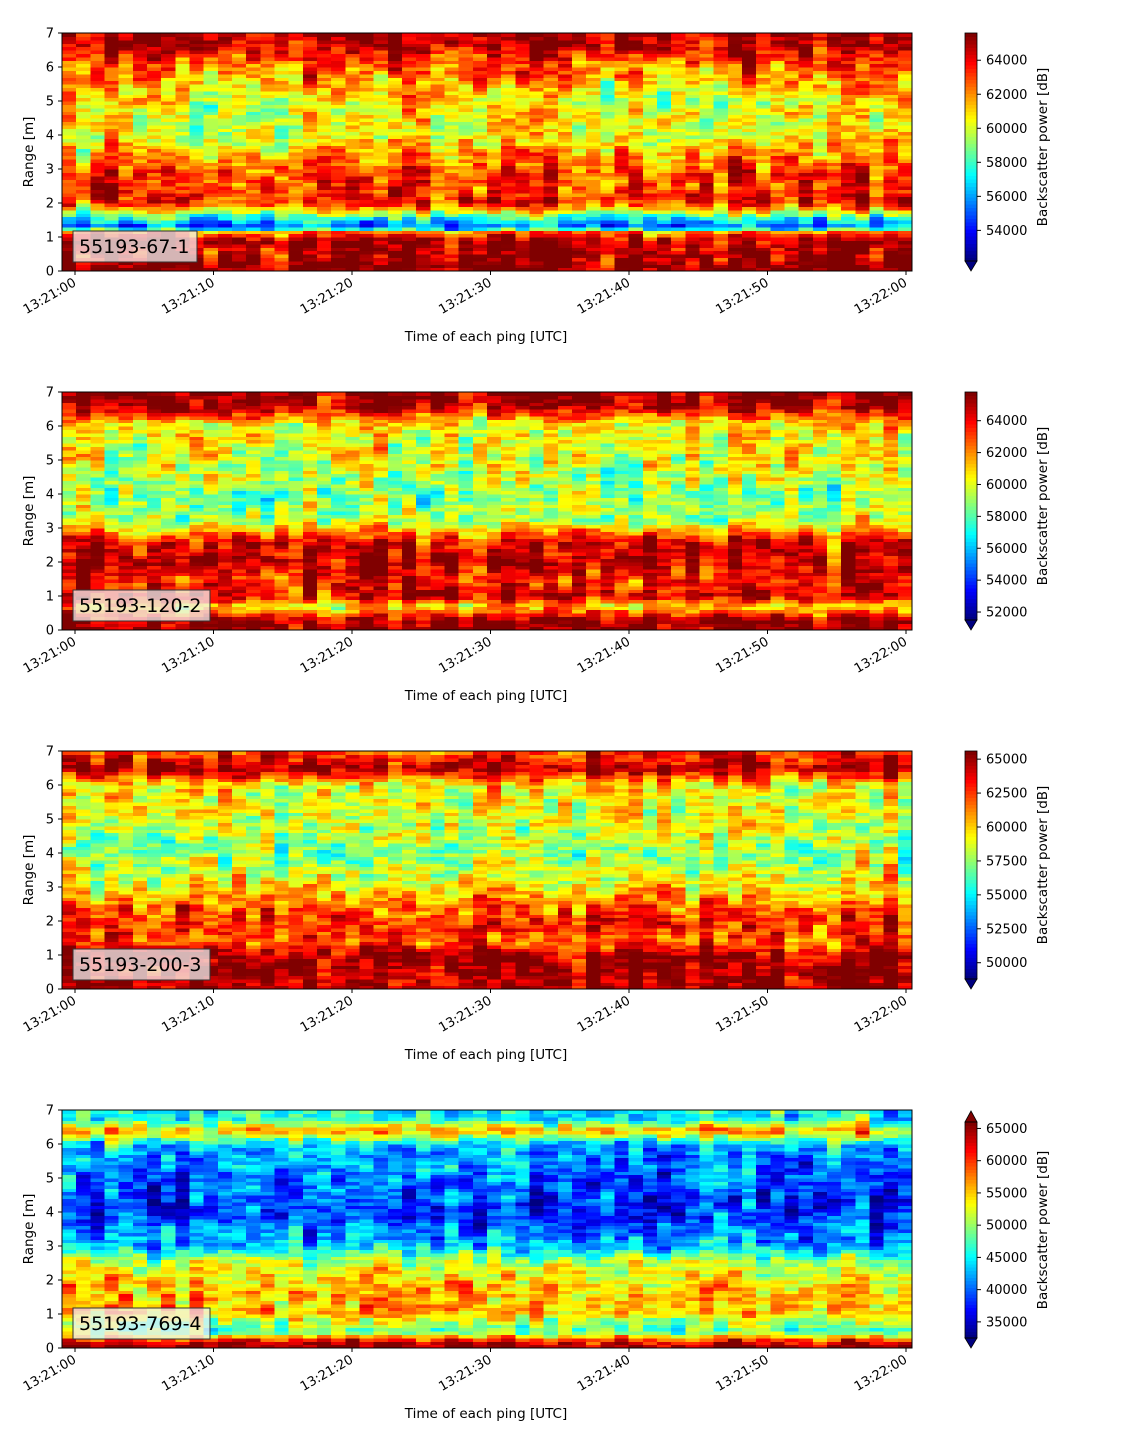  What do you see at coordinates (50, 1373) in the screenshot?
I see `x-tick-label: 13:21:00` at bounding box center [50, 1373].